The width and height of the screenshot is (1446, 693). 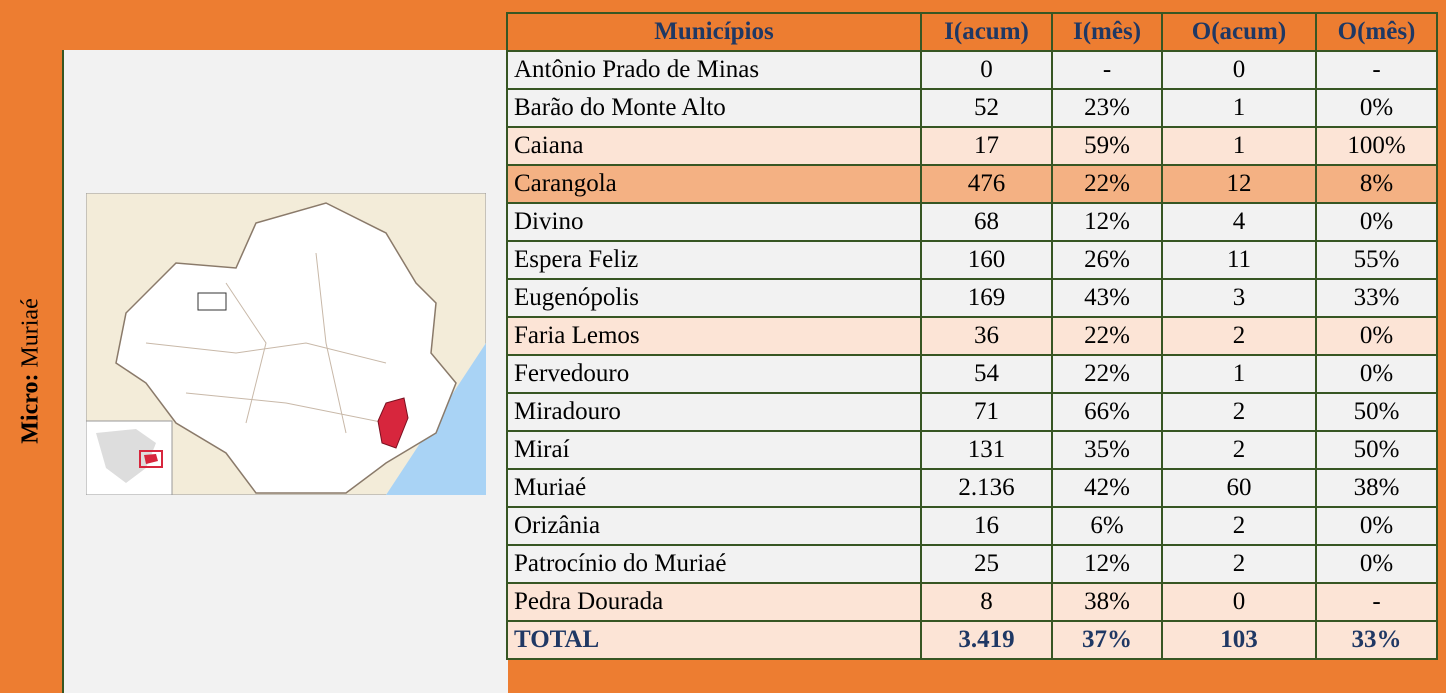 What do you see at coordinates (714, 526) in the screenshot?
I see `municipality: Orizânia` at bounding box center [714, 526].